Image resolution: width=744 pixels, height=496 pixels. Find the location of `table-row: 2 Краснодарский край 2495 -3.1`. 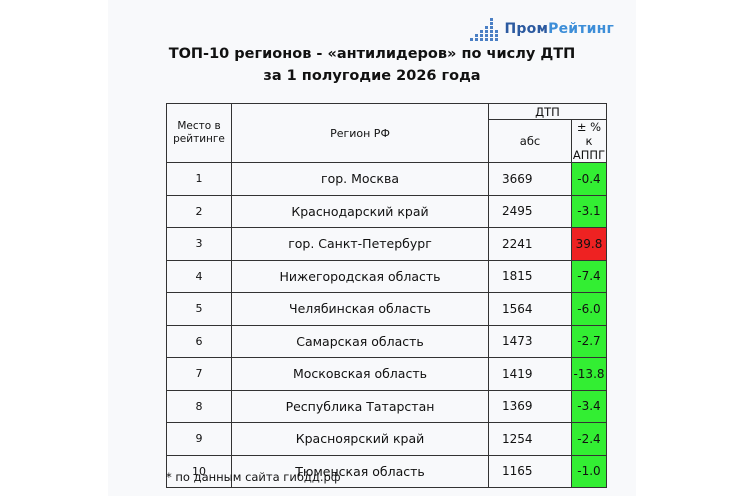

table-row: 2 Краснодарский край 2495 -3.1 is located at coordinates (386, 211).